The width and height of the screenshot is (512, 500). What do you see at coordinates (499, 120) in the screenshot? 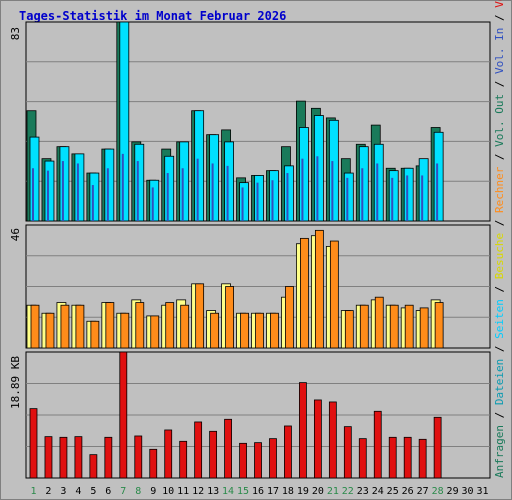
I see `legend-label-10: Vol. Out` at bounding box center [499, 120].